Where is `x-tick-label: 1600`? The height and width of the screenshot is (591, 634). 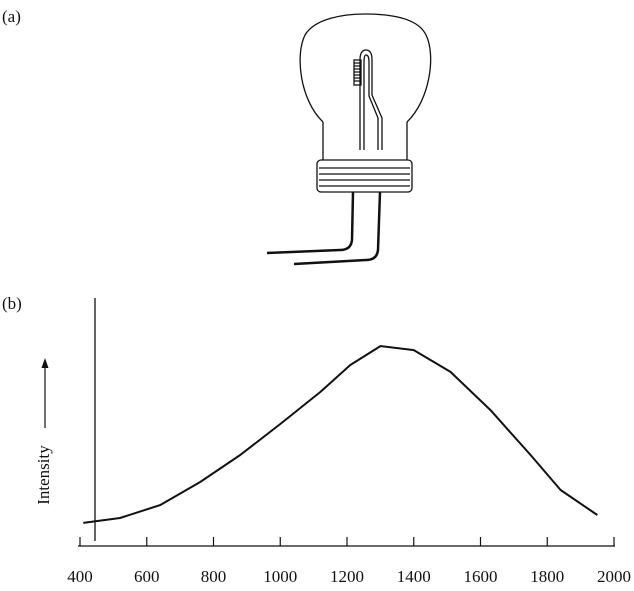
x-tick-label: 1600 is located at coordinates (481, 576).